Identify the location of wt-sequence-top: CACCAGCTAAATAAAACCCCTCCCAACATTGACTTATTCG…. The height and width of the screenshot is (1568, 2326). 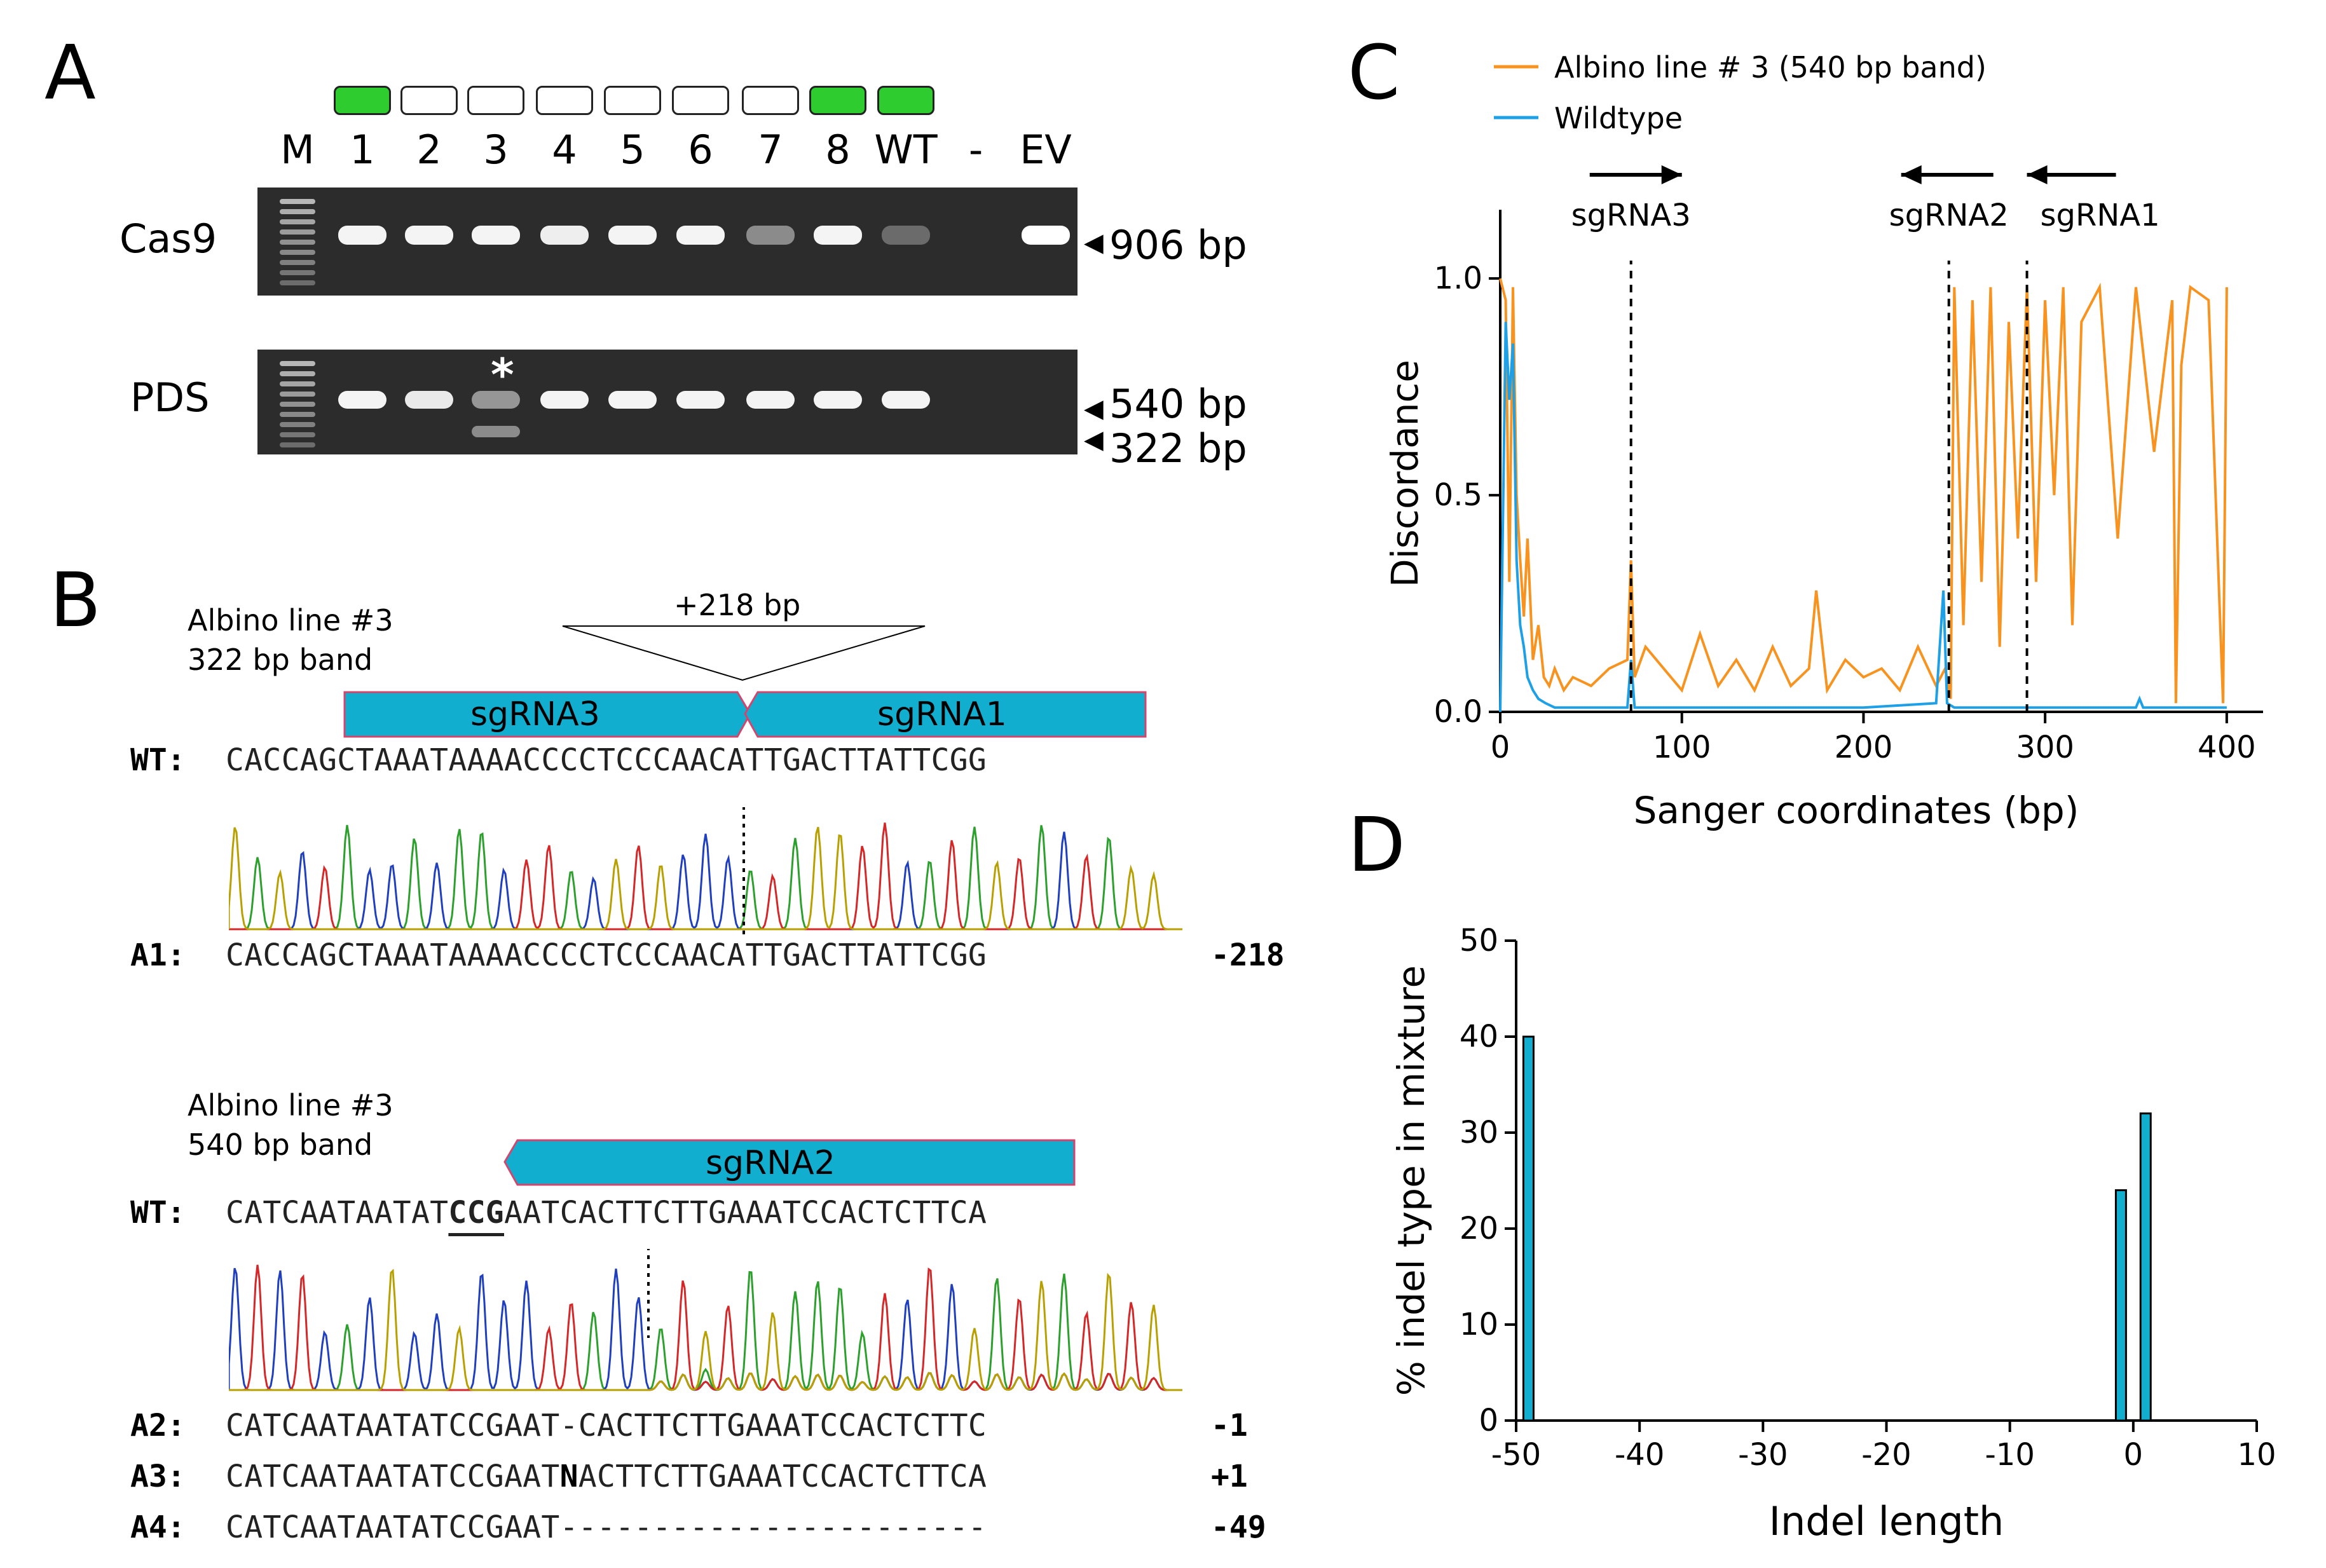
(606, 760).